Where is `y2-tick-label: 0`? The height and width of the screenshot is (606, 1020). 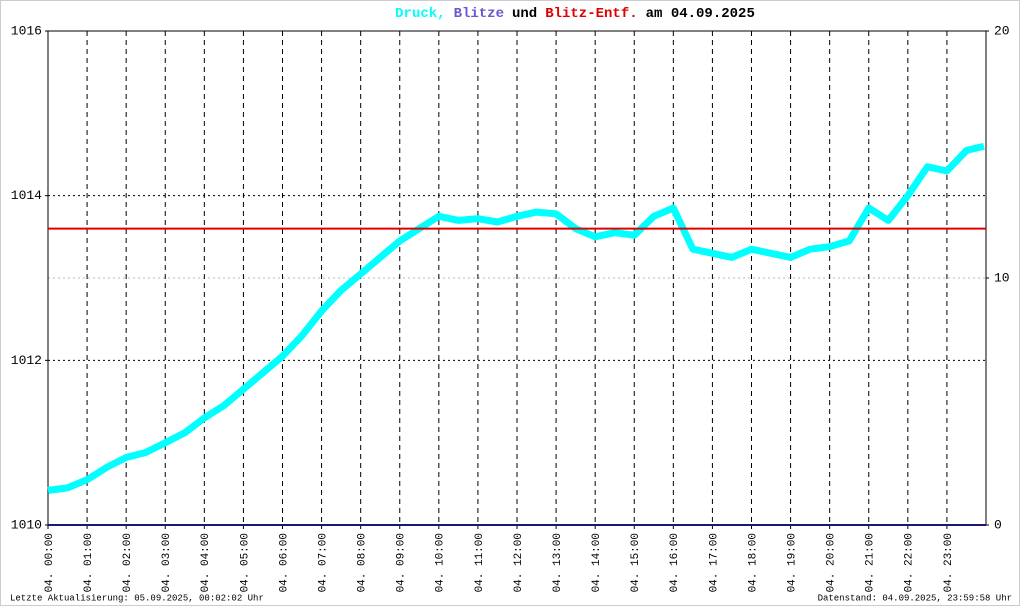
y2-tick-label: 0 is located at coordinates (998, 524).